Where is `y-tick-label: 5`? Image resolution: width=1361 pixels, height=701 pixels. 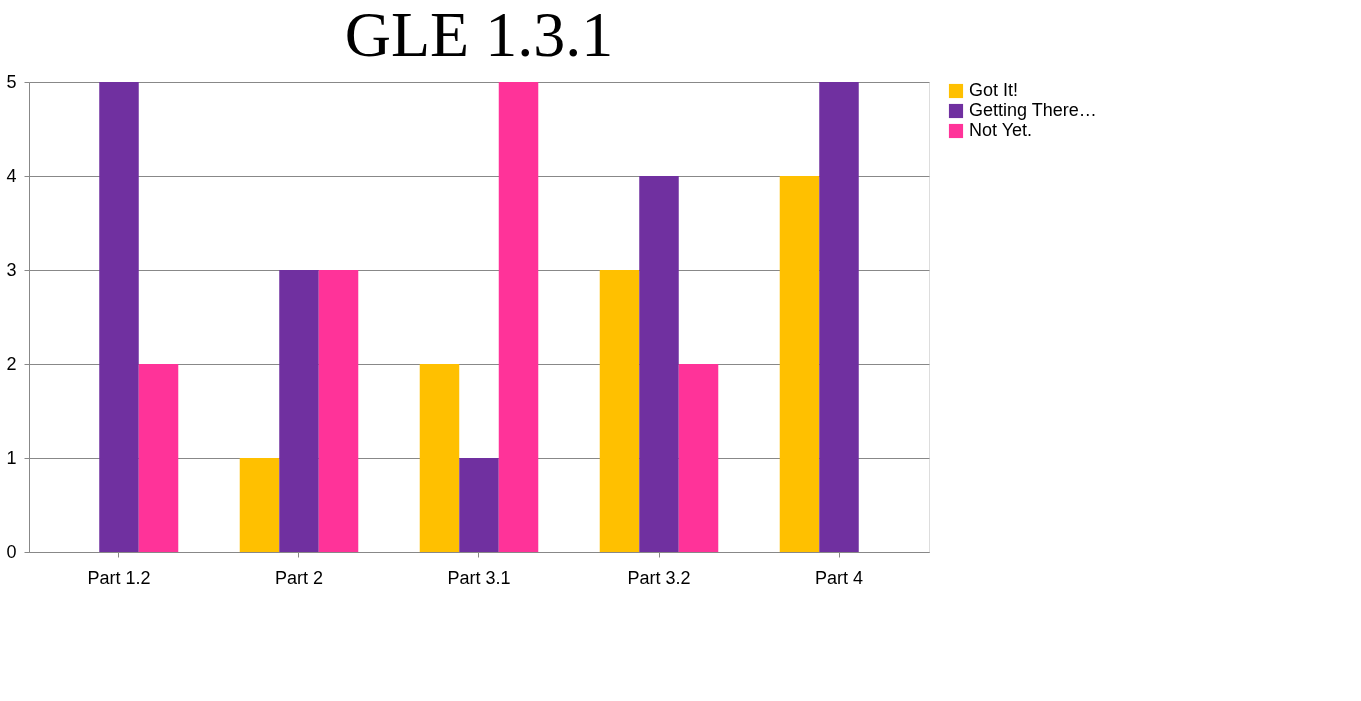 y-tick-label: 5 is located at coordinates (11, 81).